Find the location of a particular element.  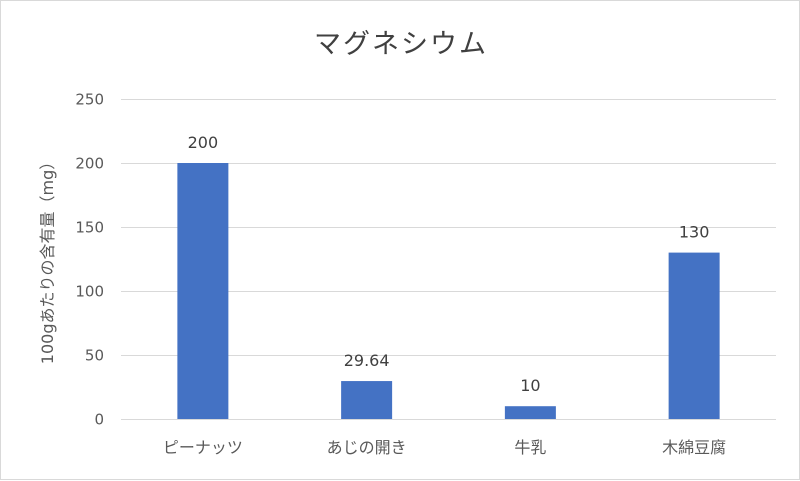

x-tick-label: あじの開き is located at coordinates (367, 447).